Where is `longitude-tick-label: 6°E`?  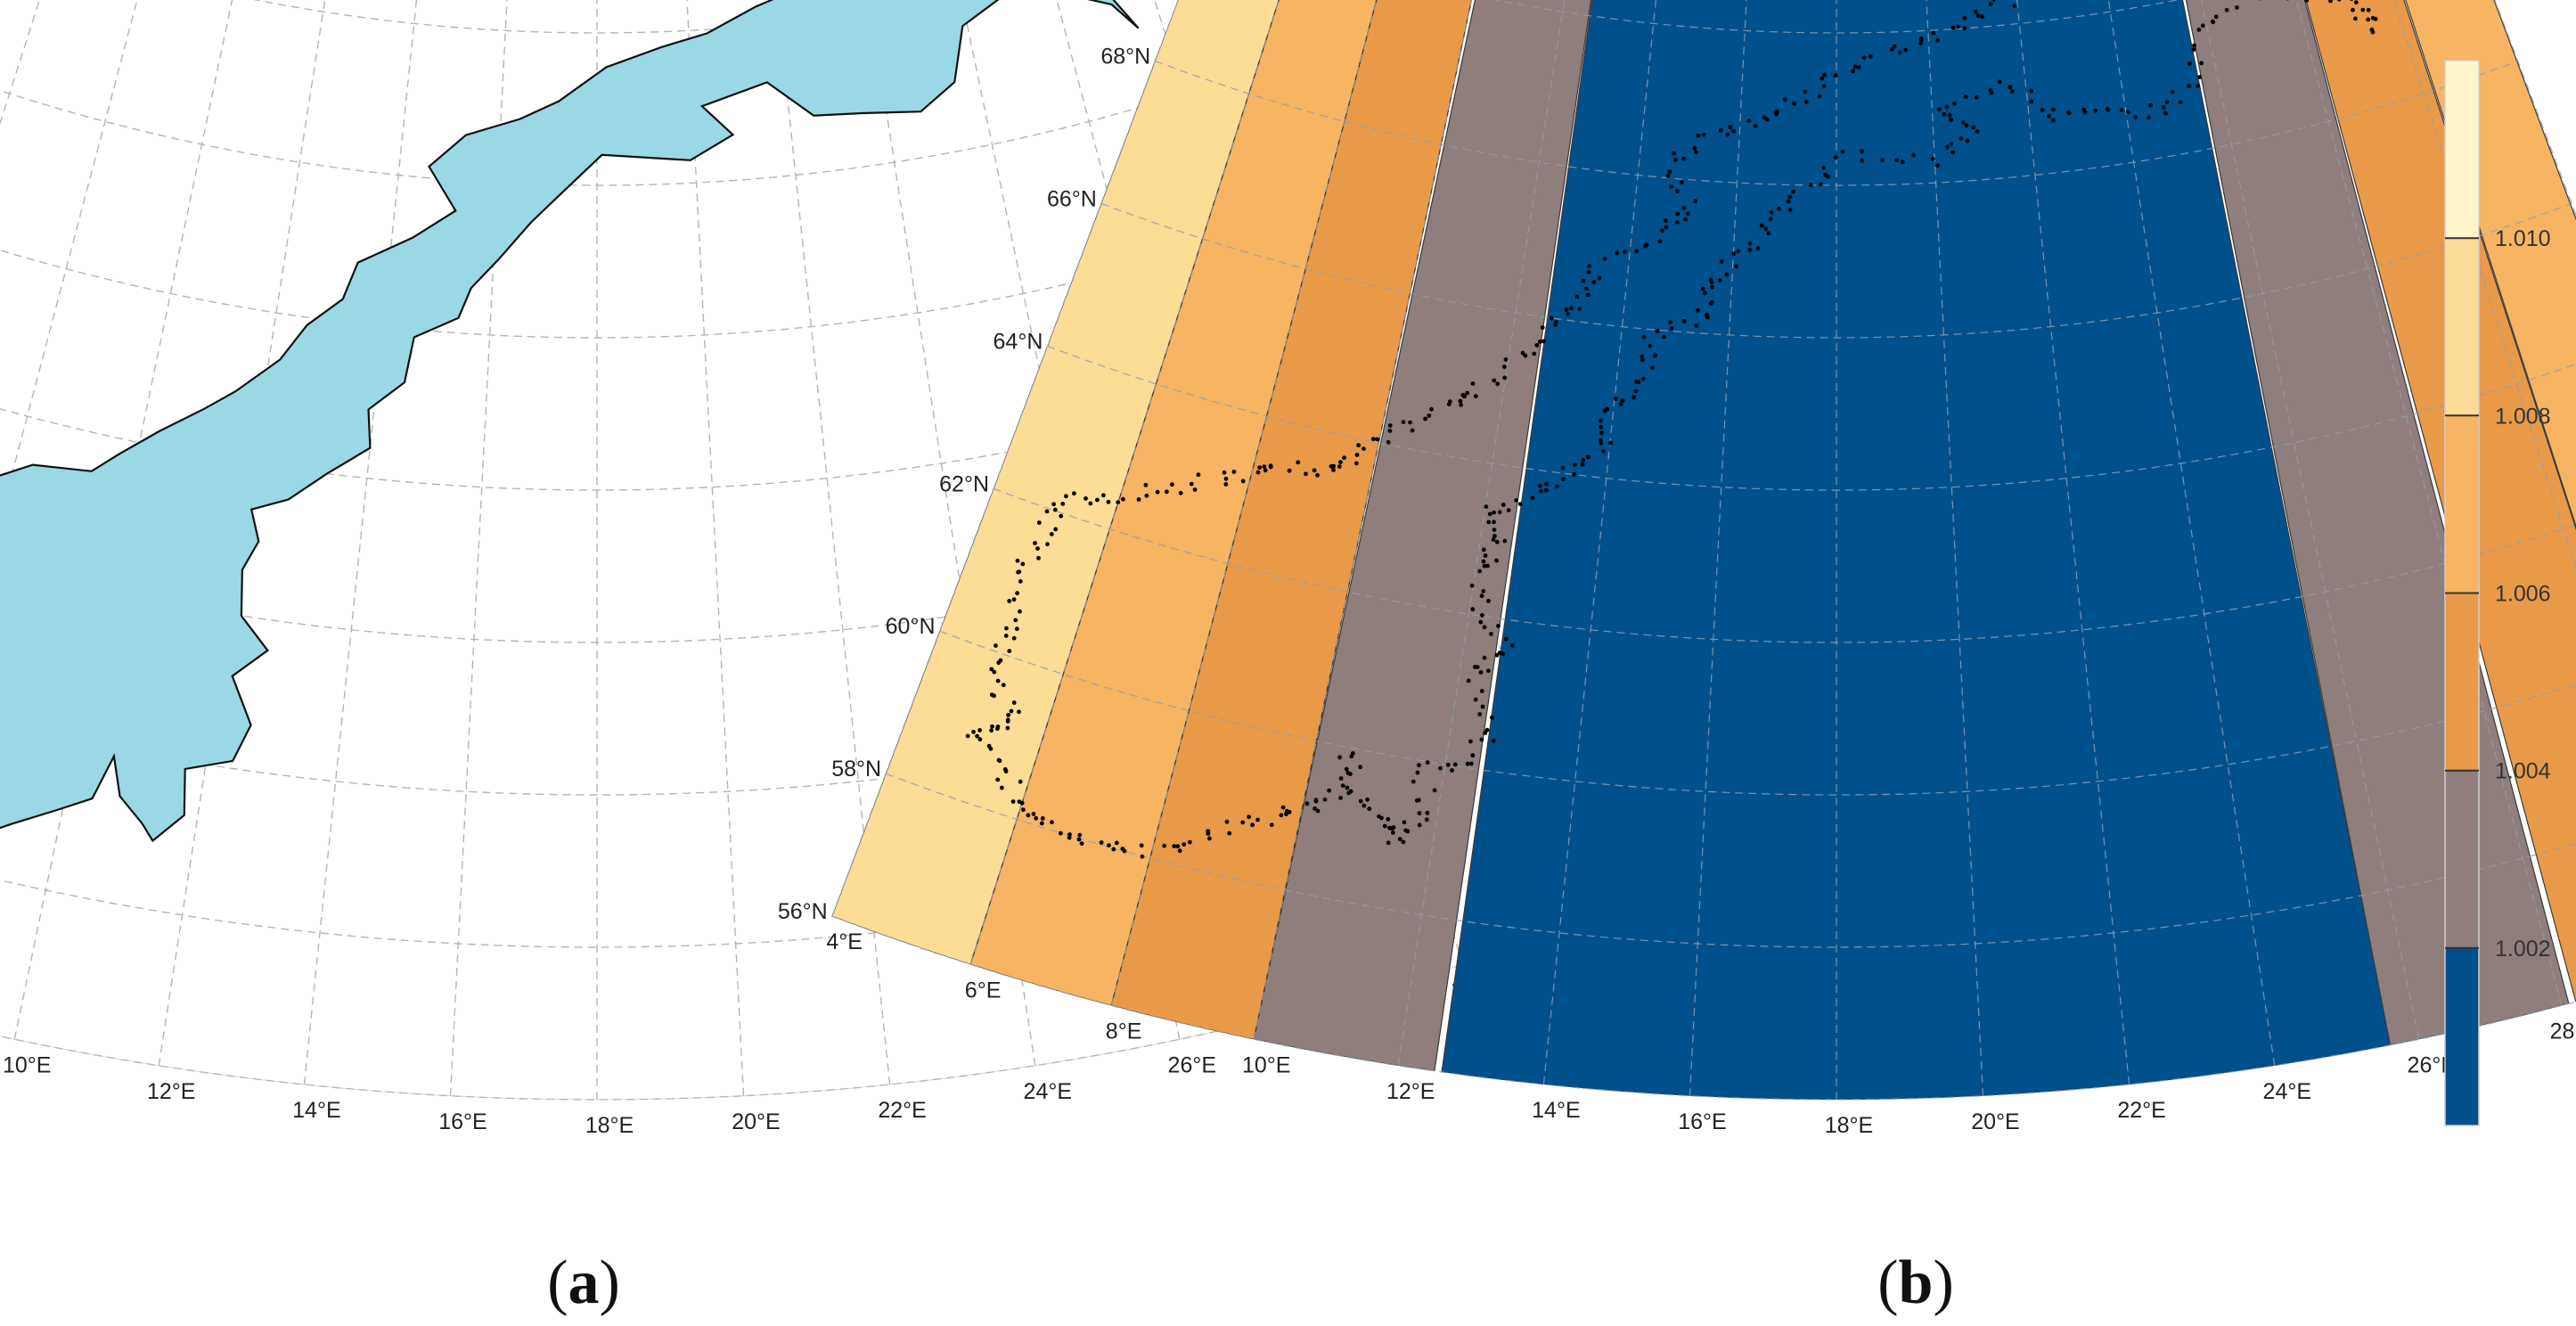
longitude-tick-label: 6°E is located at coordinates (983, 990).